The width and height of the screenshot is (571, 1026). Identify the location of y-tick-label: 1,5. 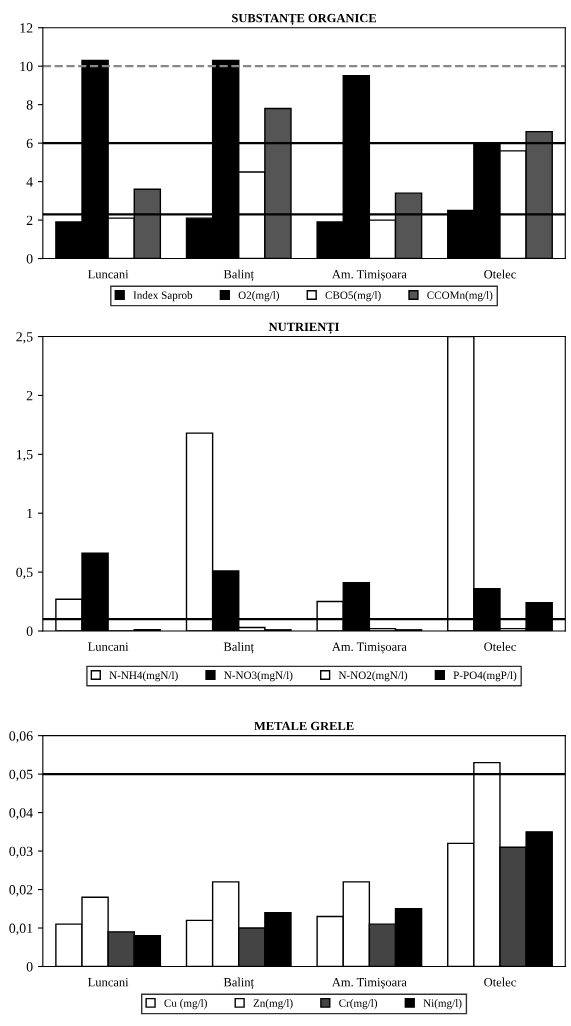
(24, 455).